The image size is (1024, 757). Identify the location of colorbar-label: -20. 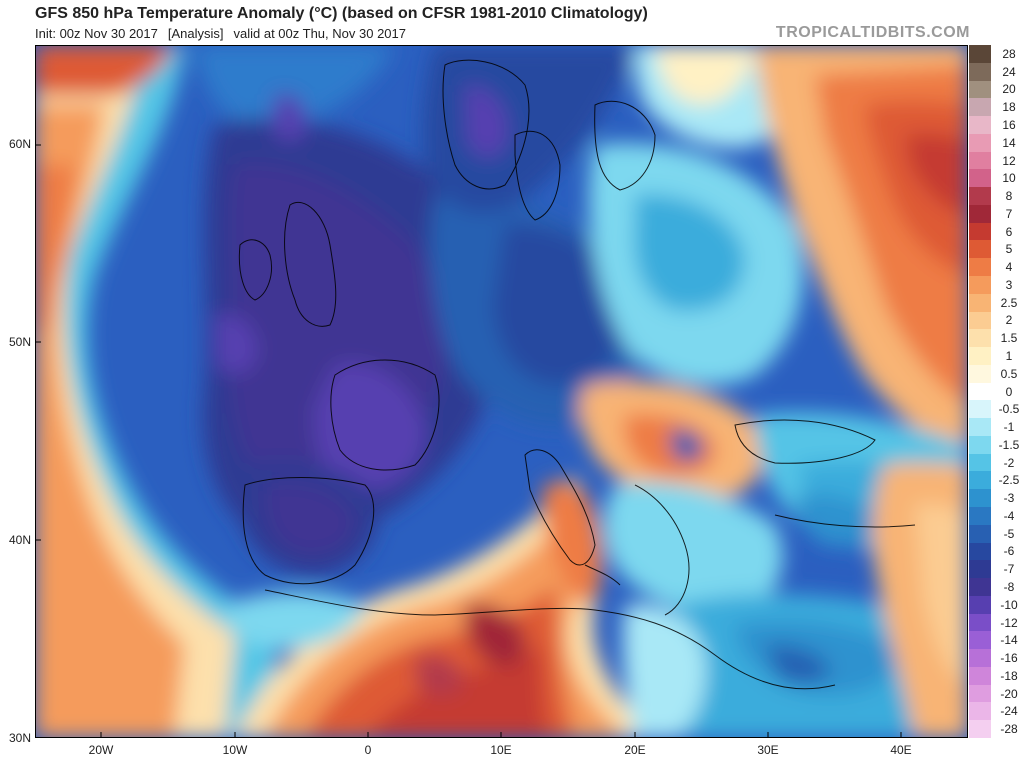
(1009, 693).